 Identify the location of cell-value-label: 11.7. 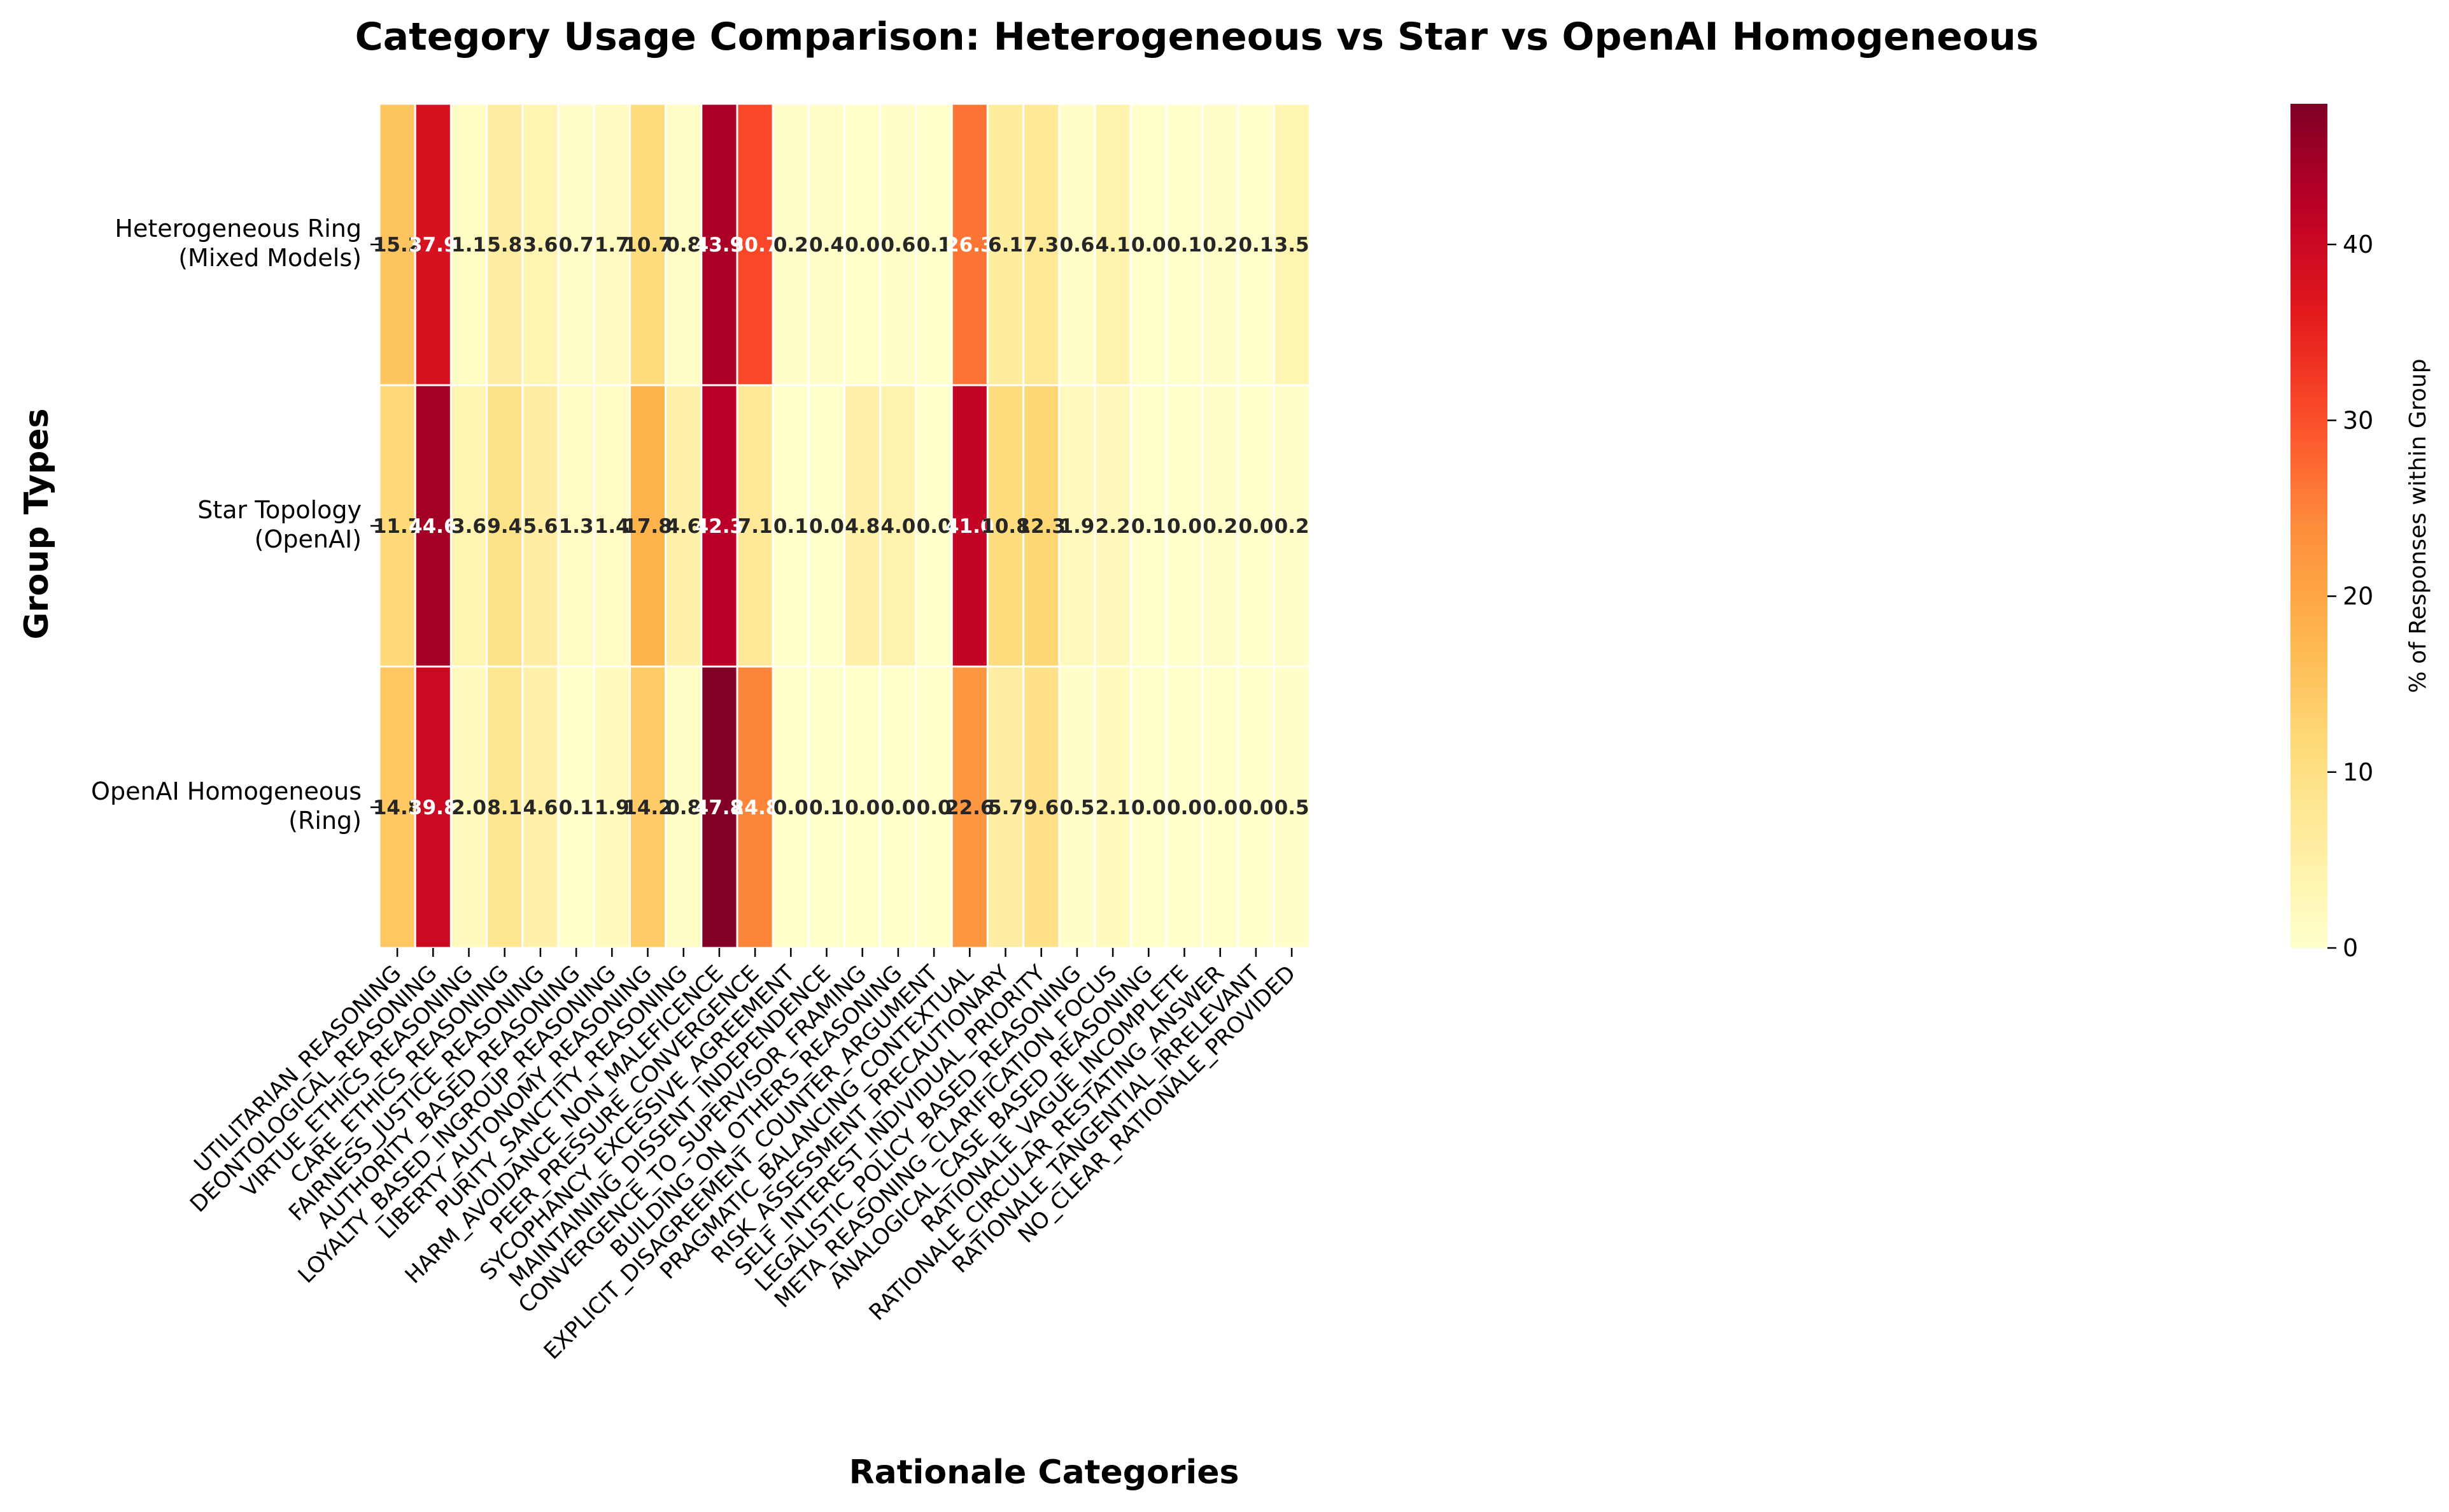
(397, 526).